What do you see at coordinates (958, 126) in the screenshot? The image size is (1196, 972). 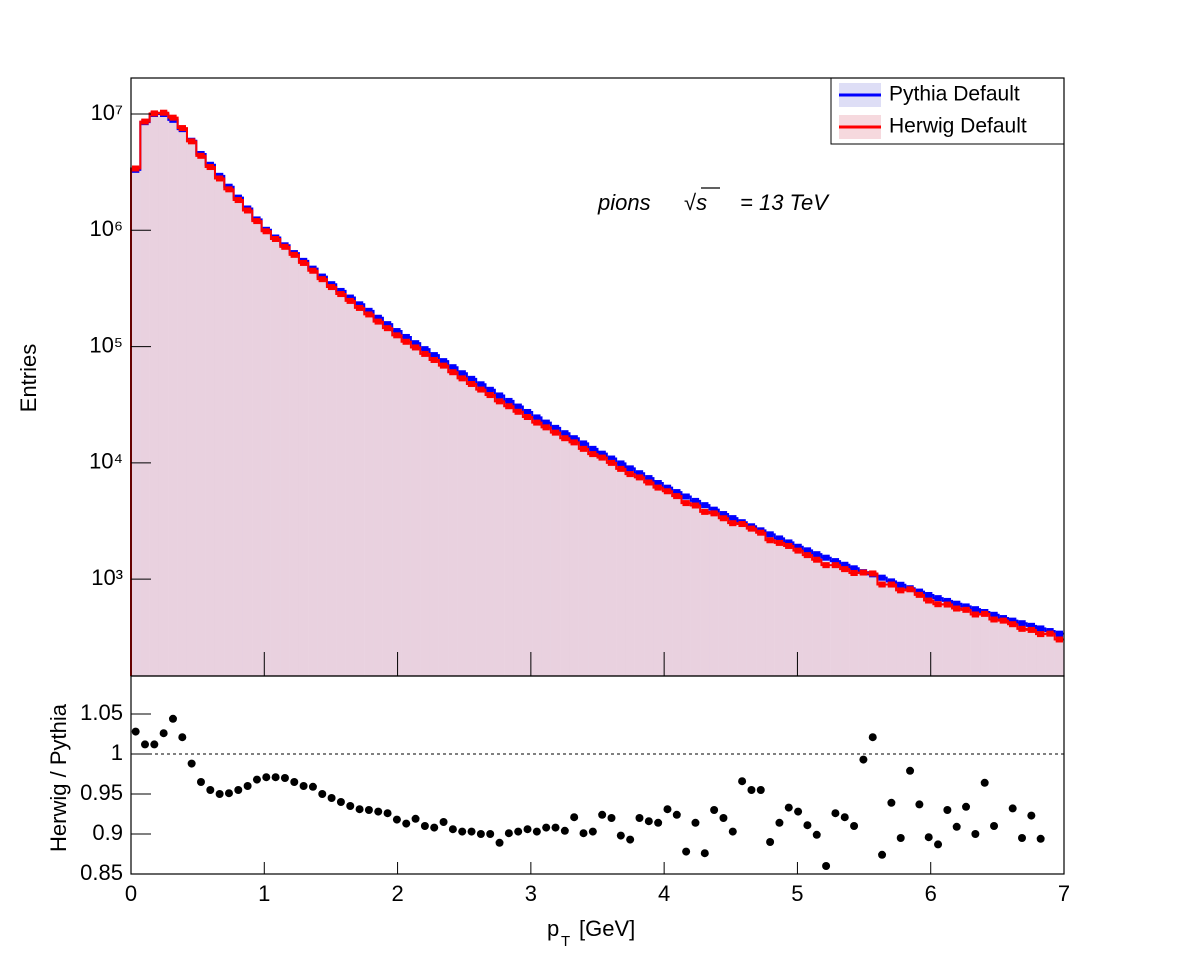 I see `legend-label: Herwig Default` at bounding box center [958, 126].